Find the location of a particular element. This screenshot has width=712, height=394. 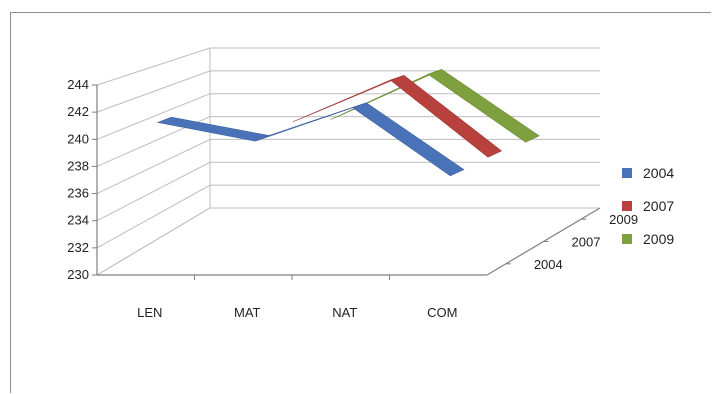

y-tick-label: 238 is located at coordinates (78, 165).